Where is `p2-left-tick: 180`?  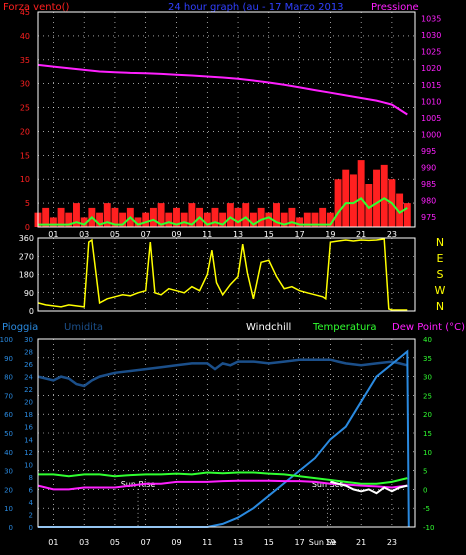 p2-left-tick: 180 is located at coordinates (26, 275).